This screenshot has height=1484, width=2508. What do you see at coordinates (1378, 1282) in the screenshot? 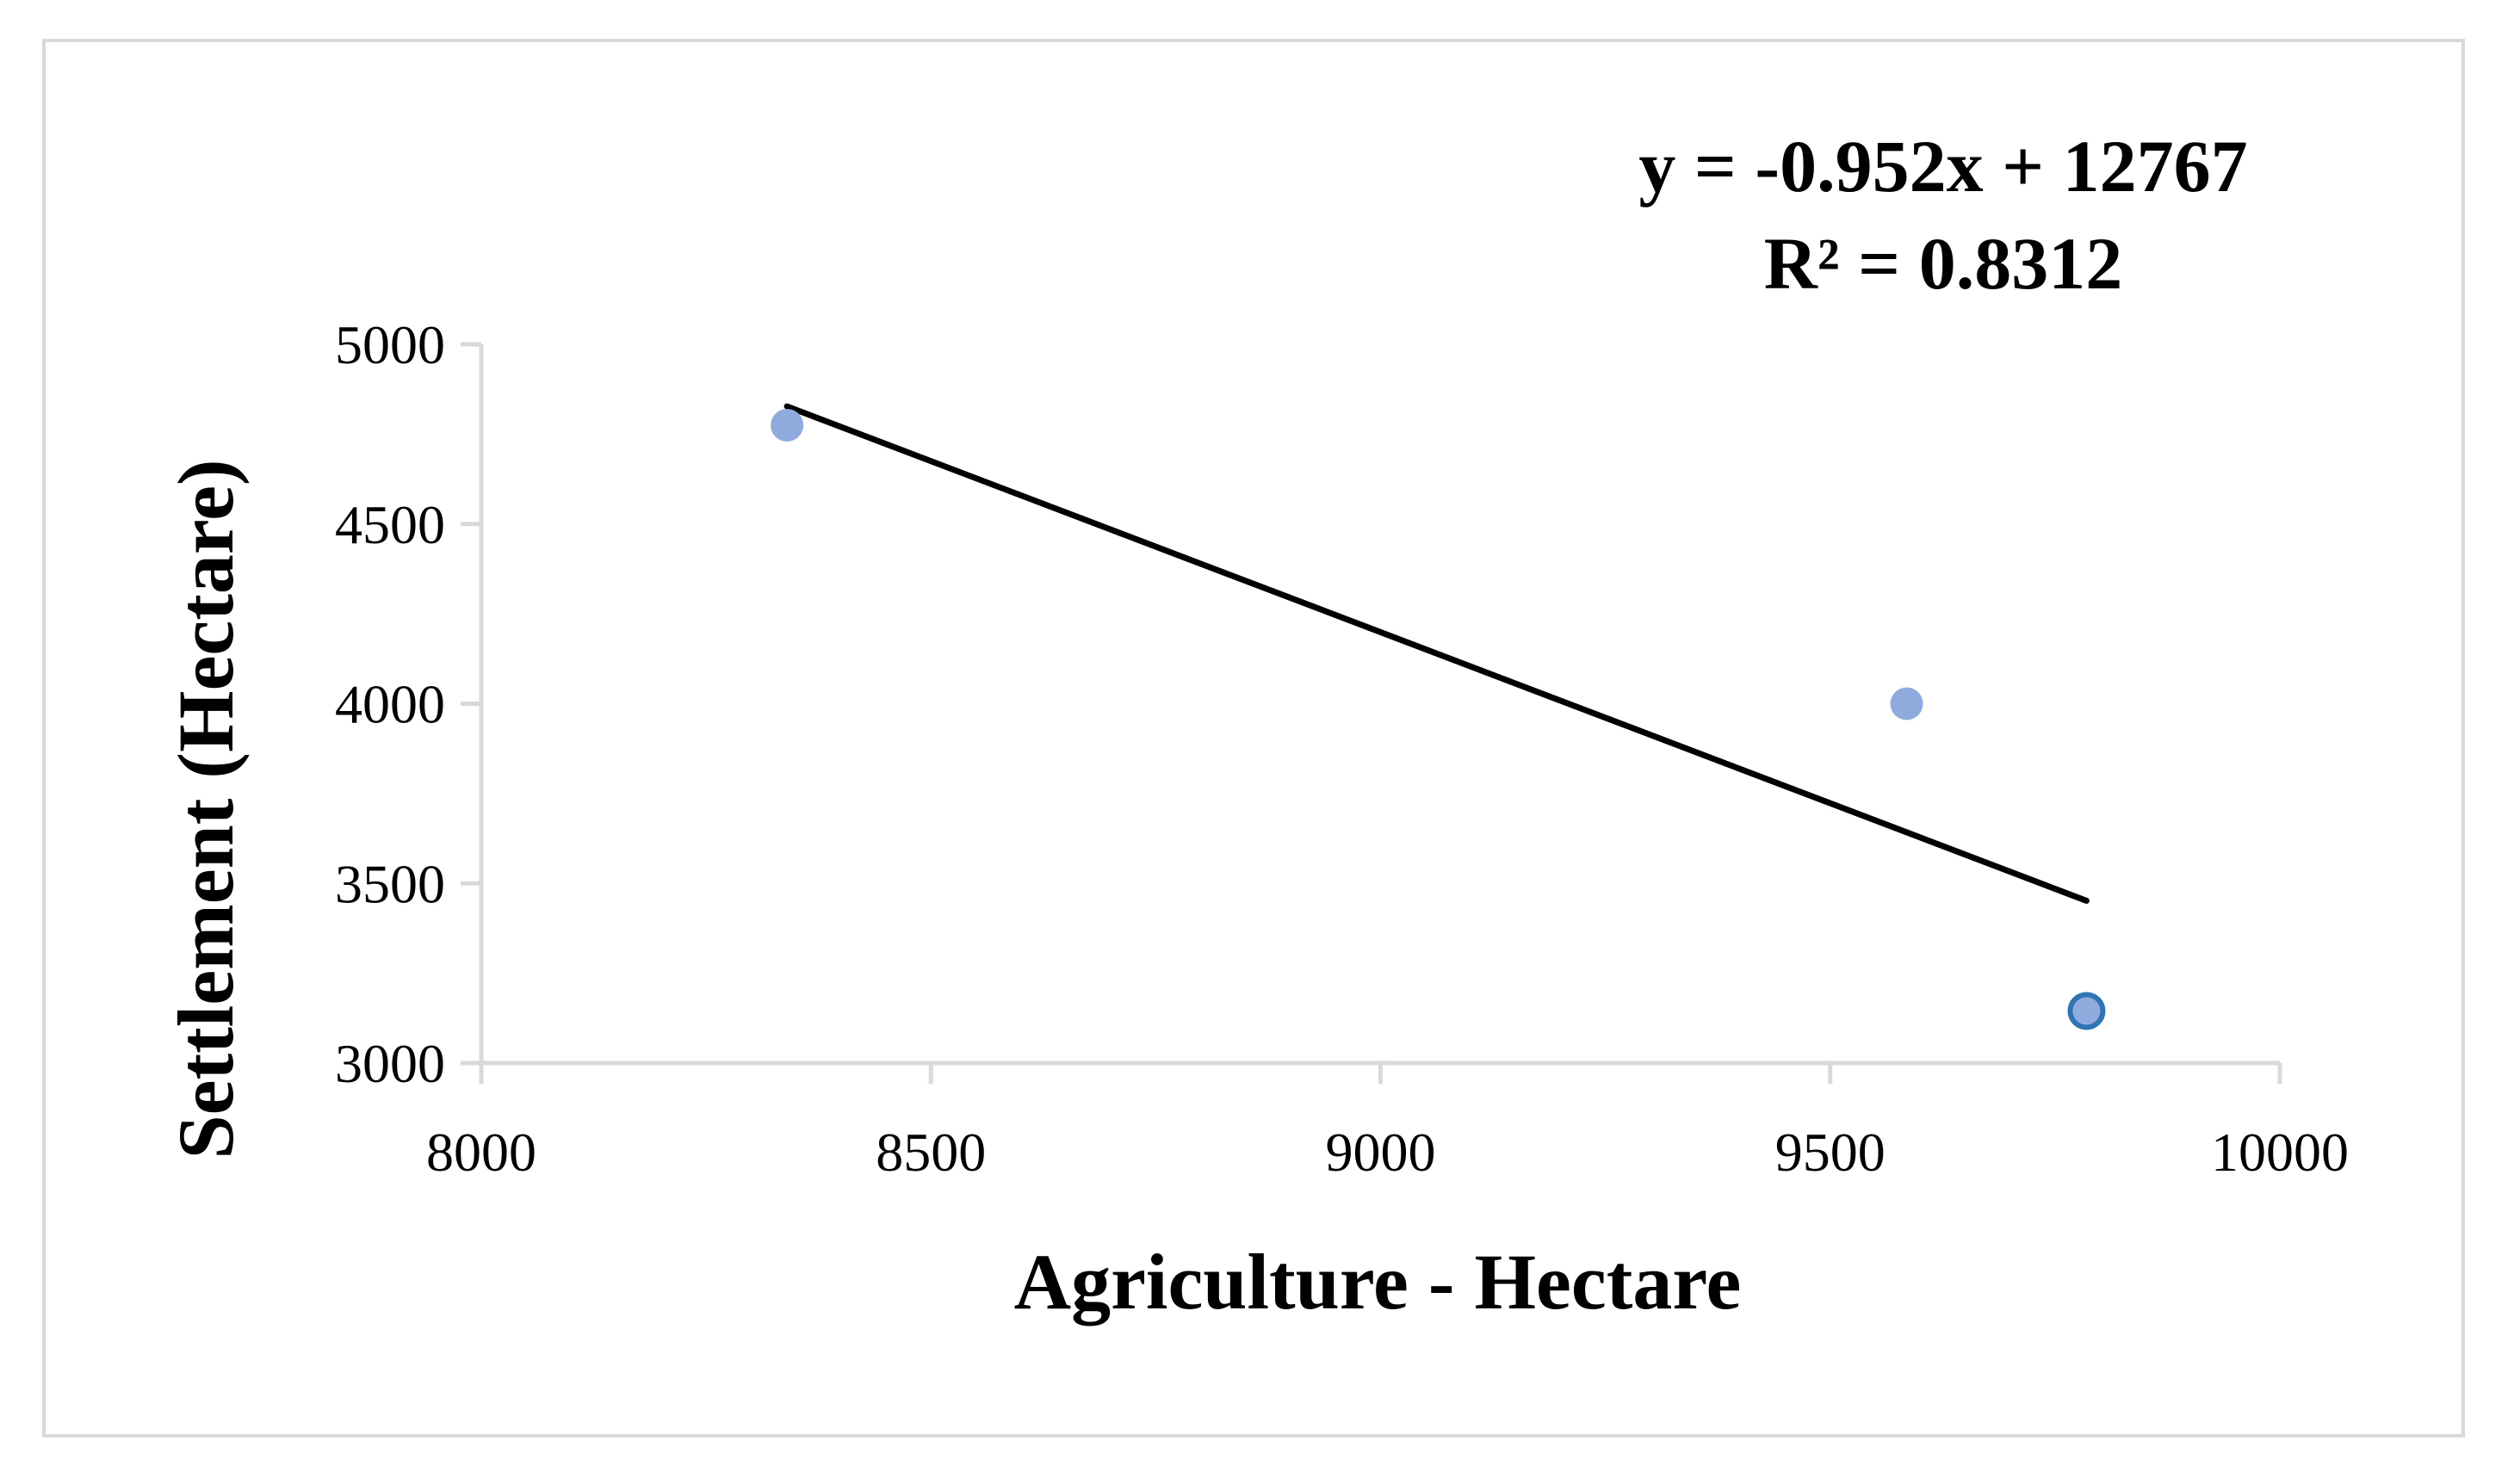
I see `x-axis-title: Agriculture - Hectare` at bounding box center [1378, 1282].